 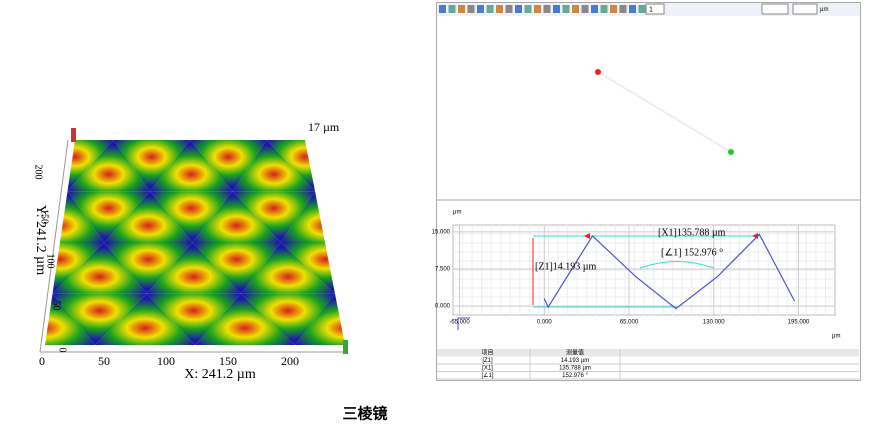 What do you see at coordinates (575, 368) in the screenshot?
I see `table-cell: 135.788 µm` at bounding box center [575, 368].